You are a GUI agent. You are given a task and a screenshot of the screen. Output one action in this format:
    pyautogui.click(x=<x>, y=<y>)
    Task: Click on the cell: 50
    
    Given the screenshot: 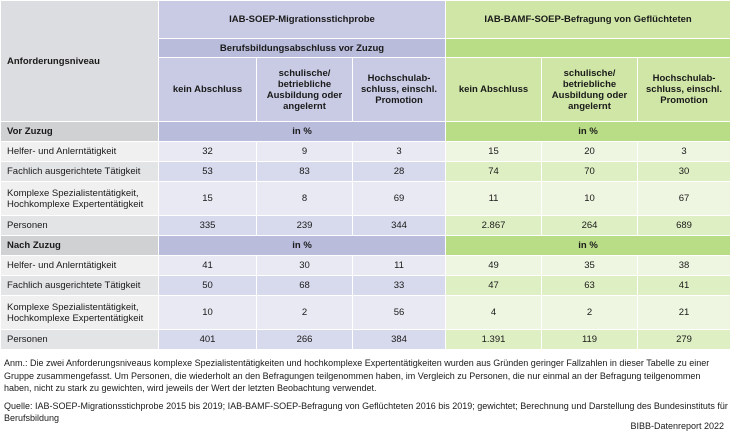 What is the action you would take?
    pyautogui.click(x=207, y=285)
    